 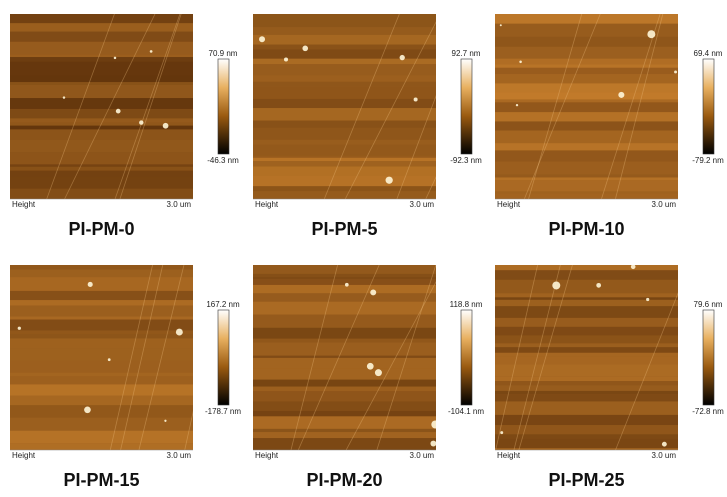 I want to click on color-bar-max: 70.9 nm, so click(x=223, y=53).